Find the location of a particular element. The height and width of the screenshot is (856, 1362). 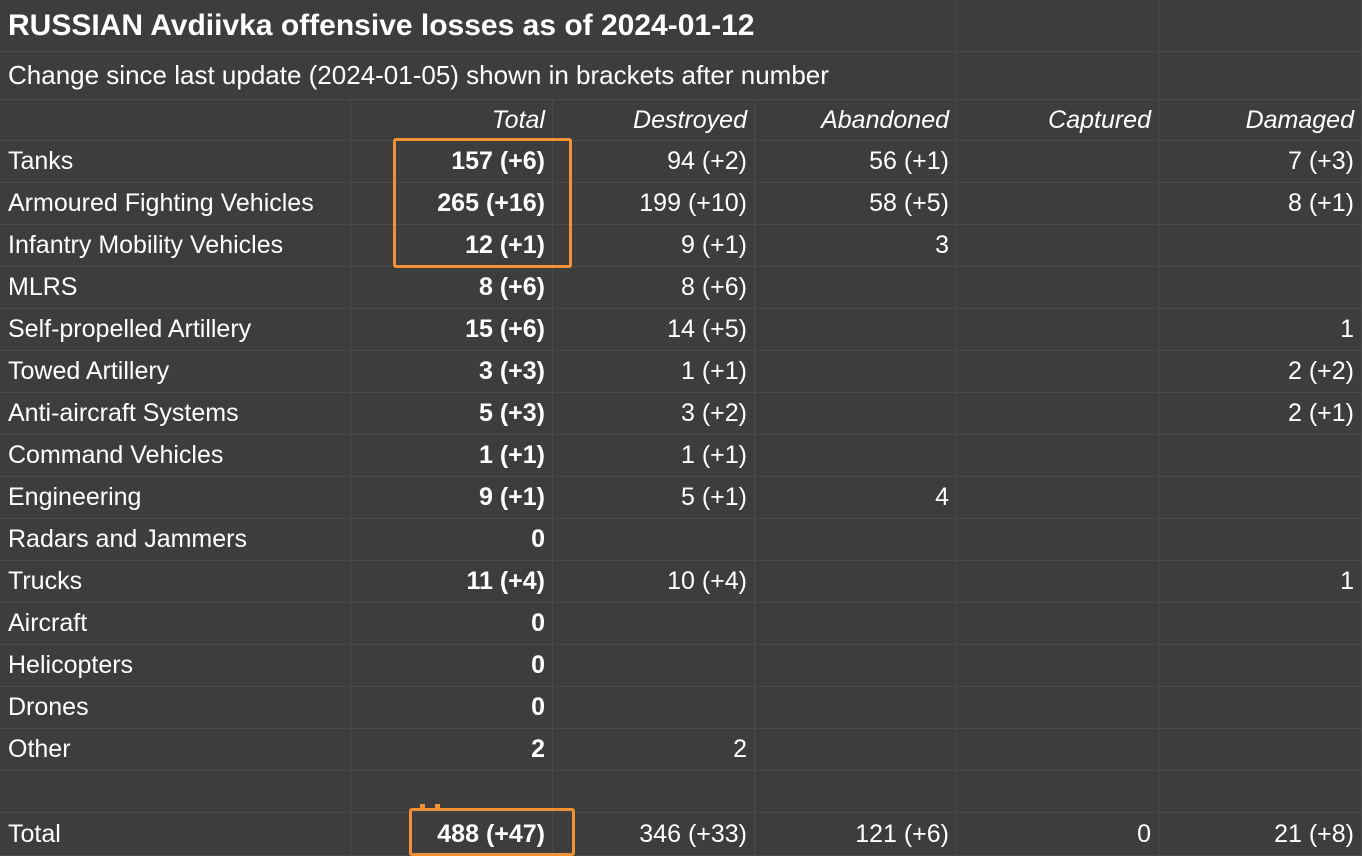

cell-label: Tanks is located at coordinates (175, 162).